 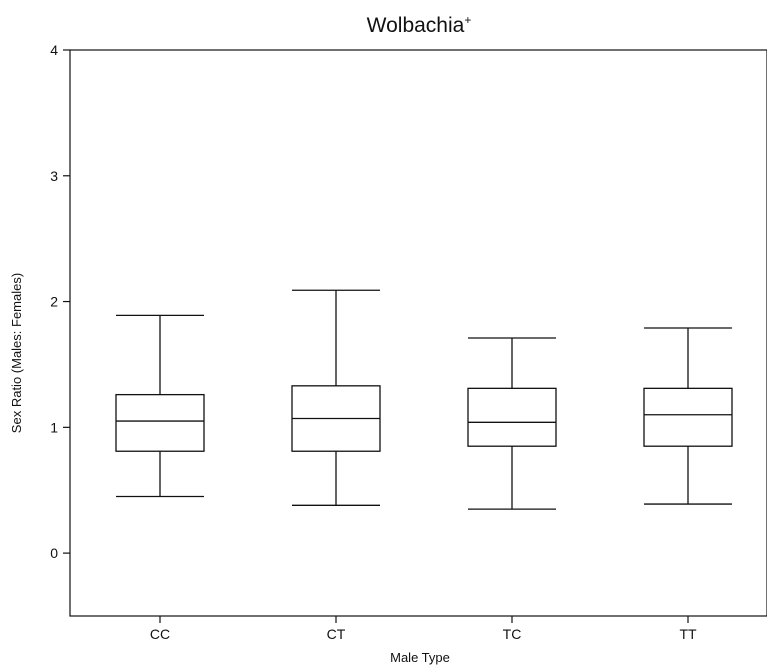 What do you see at coordinates (54, 302) in the screenshot?
I see `y-tick-label-2: 2` at bounding box center [54, 302].